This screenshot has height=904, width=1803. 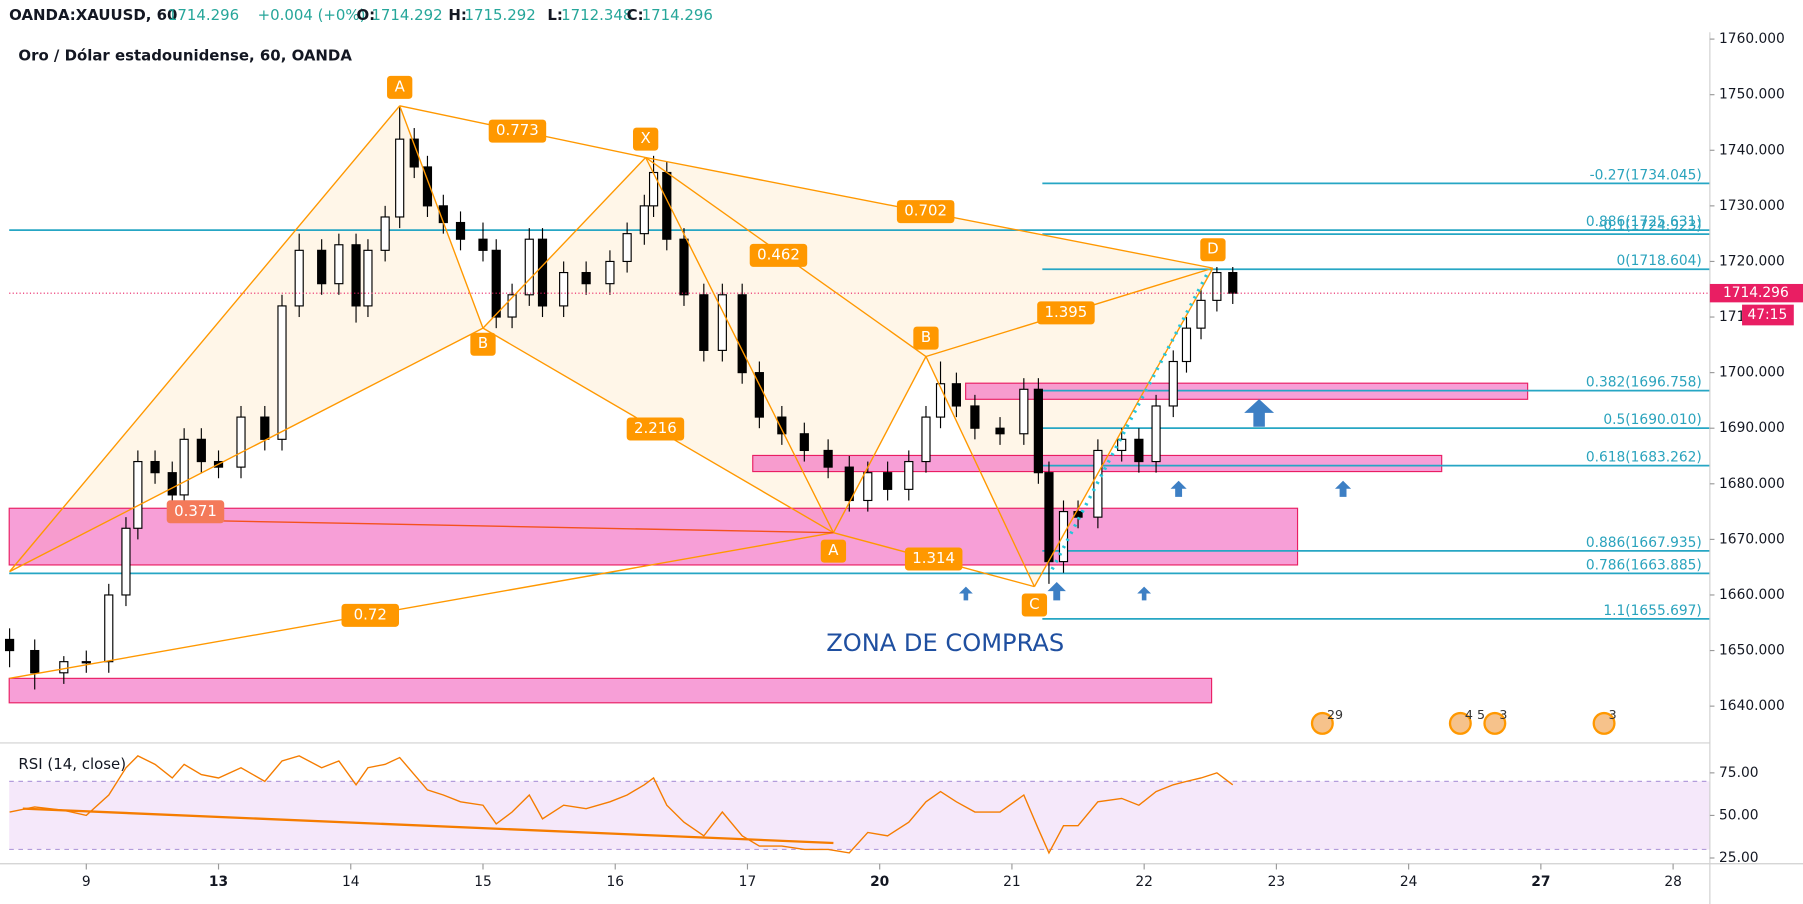 I want to click on rsi-title: RSI (14, close), so click(x=72, y=764).